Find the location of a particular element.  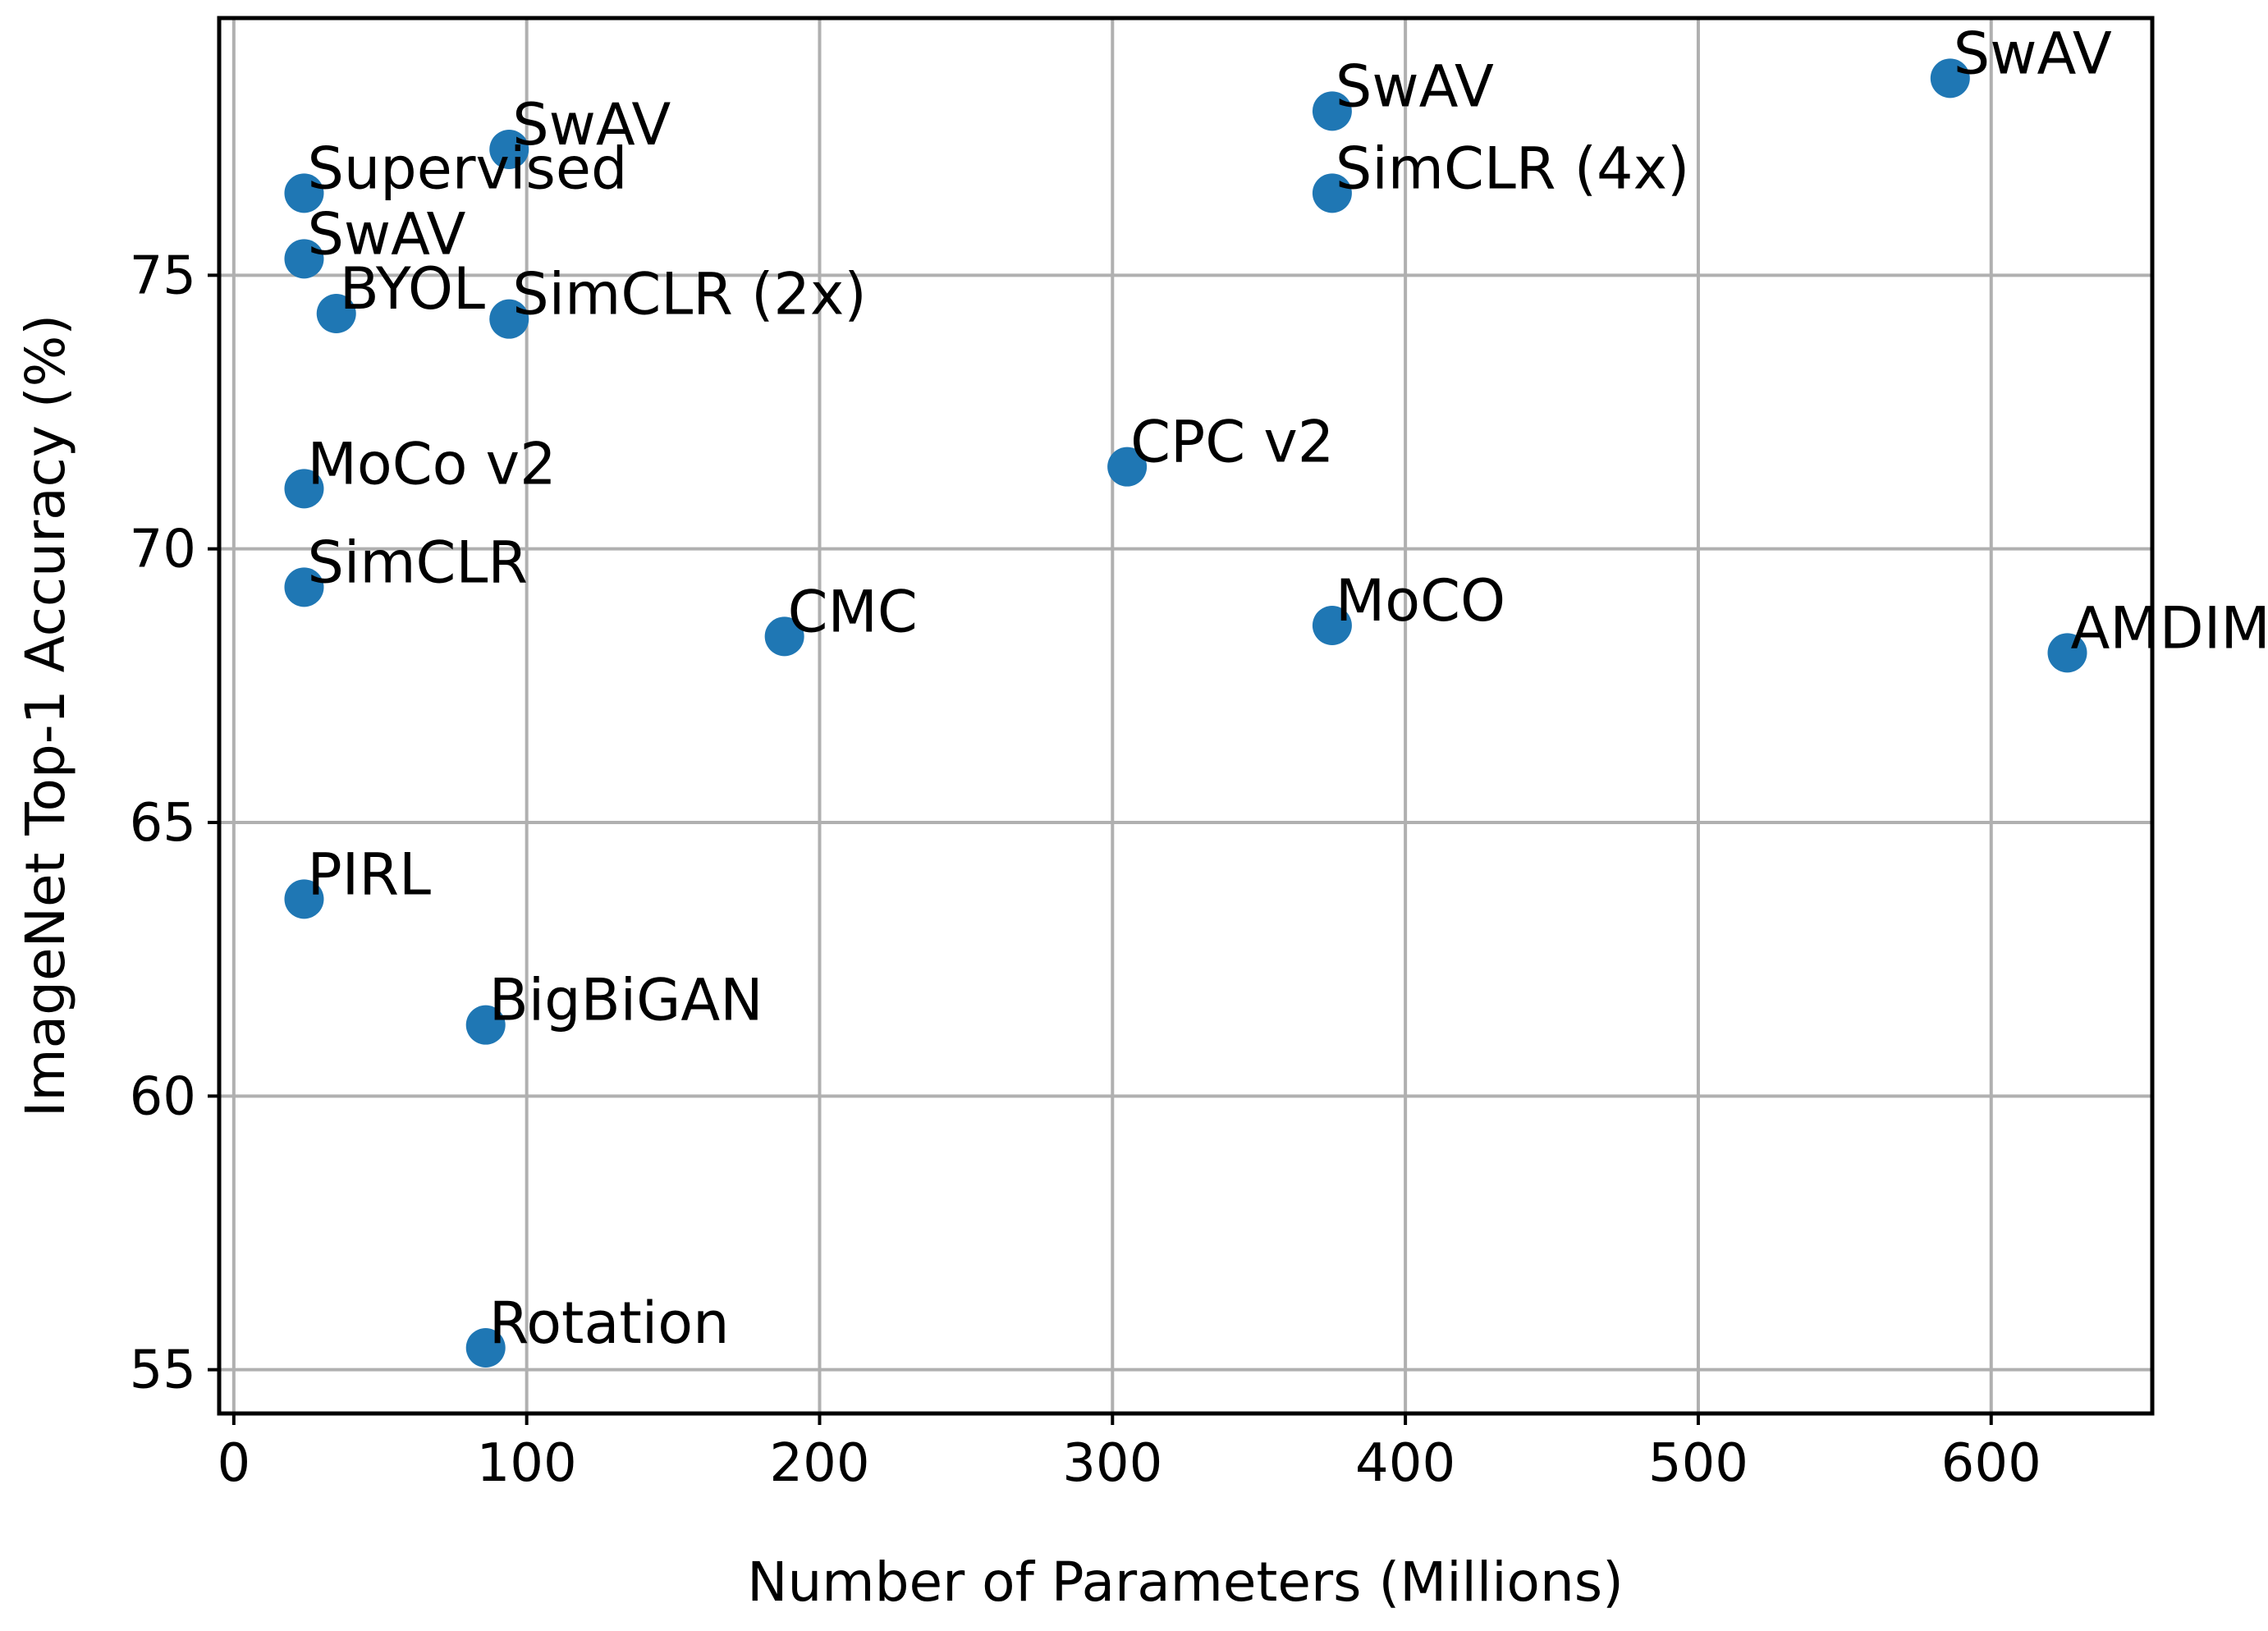

point-label: SimCLR (4x) is located at coordinates (1512, 168).